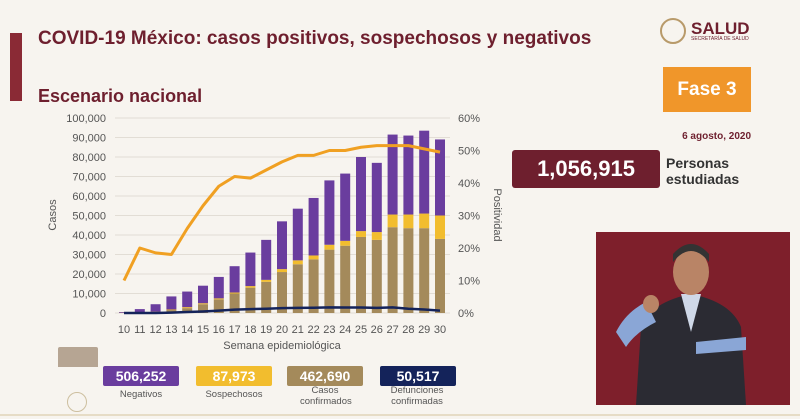 Image resolution: width=800 pixels, height=419 pixels. What do you see at coordinates (703, 179) in the screenshot?
I see `tested-label-2: estudiadas` at bounding box center [703, 179].